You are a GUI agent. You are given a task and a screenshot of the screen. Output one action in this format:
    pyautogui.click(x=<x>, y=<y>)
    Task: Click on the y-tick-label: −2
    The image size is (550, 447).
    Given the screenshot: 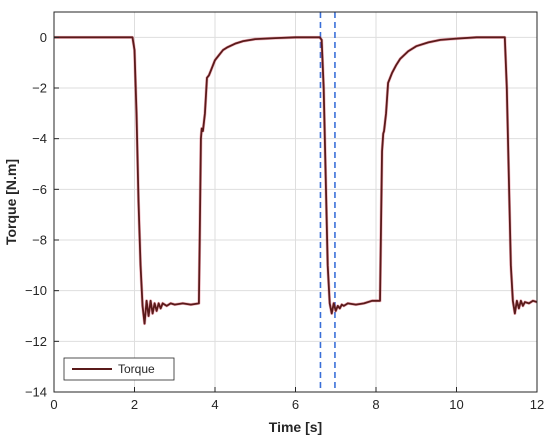 What is the action you would take?
    pyautogui.click(x=39, y=88)
    